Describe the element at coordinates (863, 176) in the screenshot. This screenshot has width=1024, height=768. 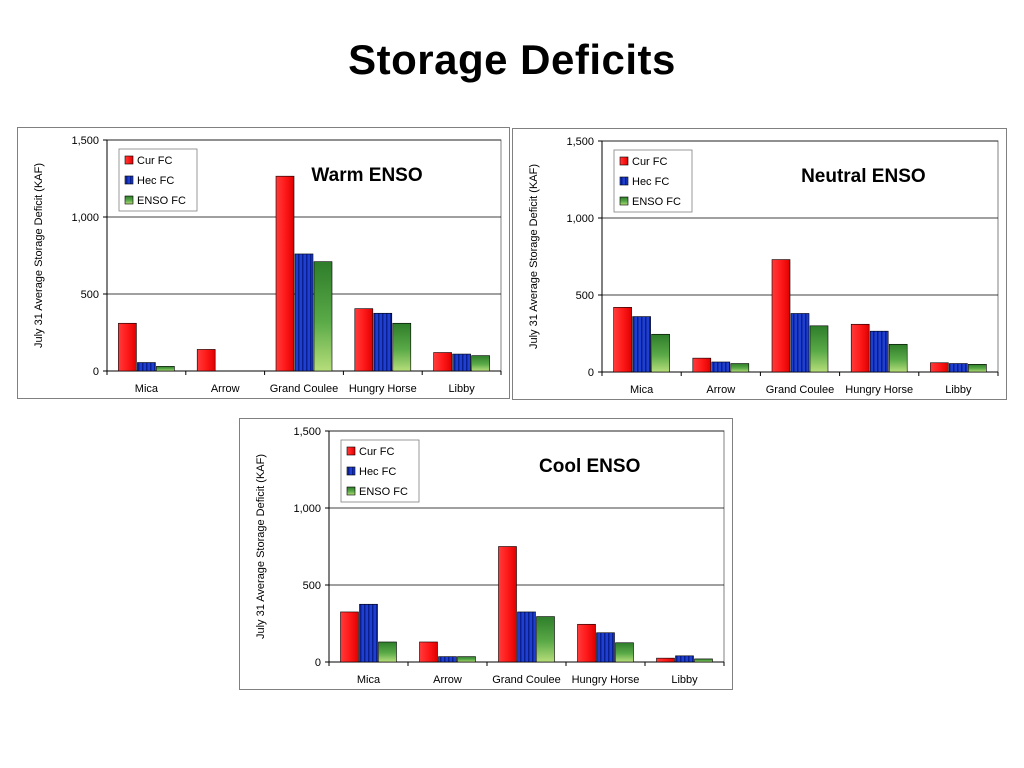
I see `chart-annotation-neutral-enso: Neutral ENSO` at that location.